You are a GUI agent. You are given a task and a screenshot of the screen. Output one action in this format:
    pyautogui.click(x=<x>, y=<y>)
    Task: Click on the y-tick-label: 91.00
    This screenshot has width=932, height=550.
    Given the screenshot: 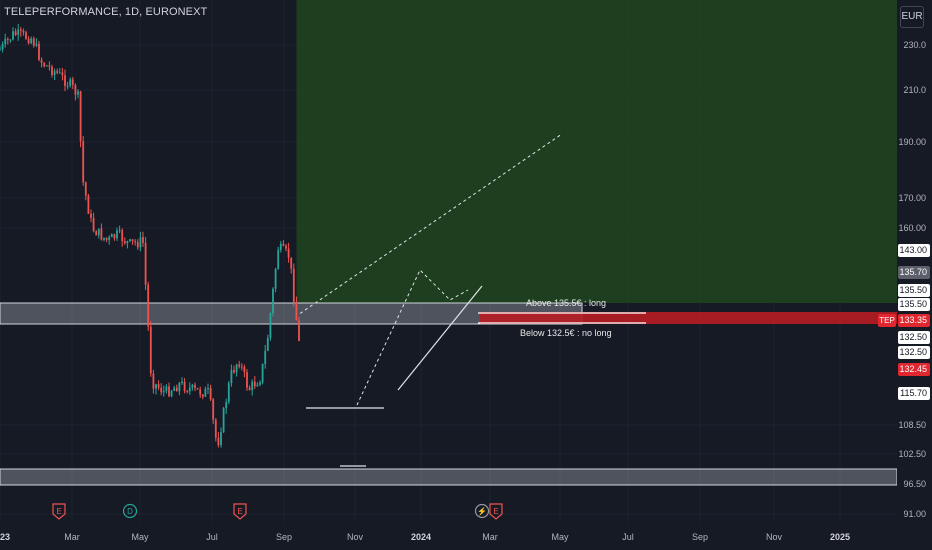 What is the action you would take?
    pyautogui.click(x=914, y=514)
    